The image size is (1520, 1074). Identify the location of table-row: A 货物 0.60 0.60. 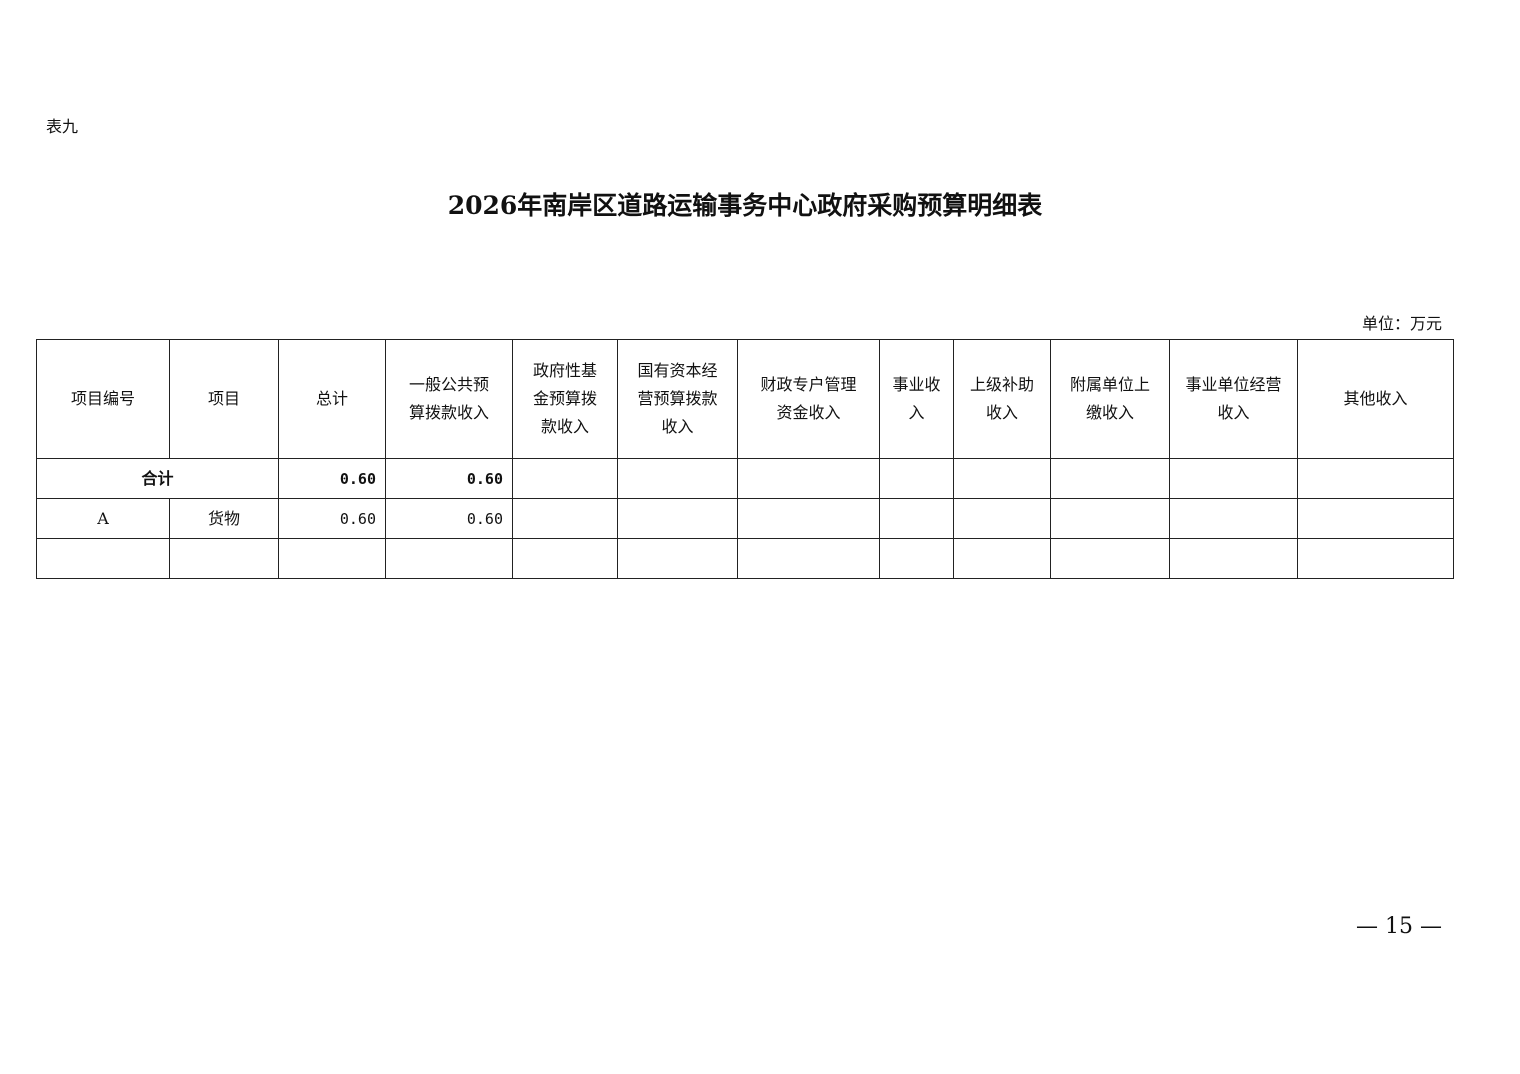
(745, 518).